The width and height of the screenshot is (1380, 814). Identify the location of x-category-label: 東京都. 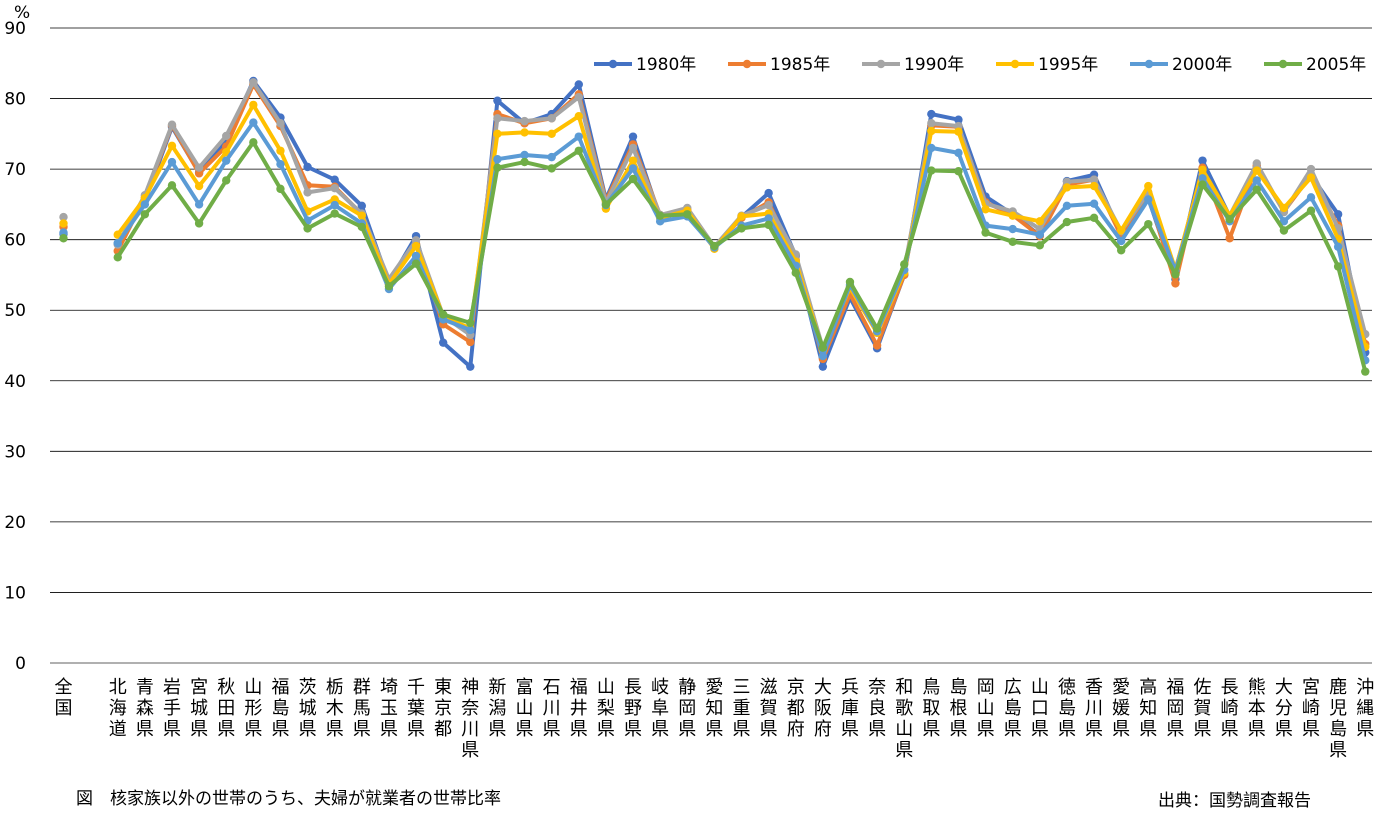
(443, 708).